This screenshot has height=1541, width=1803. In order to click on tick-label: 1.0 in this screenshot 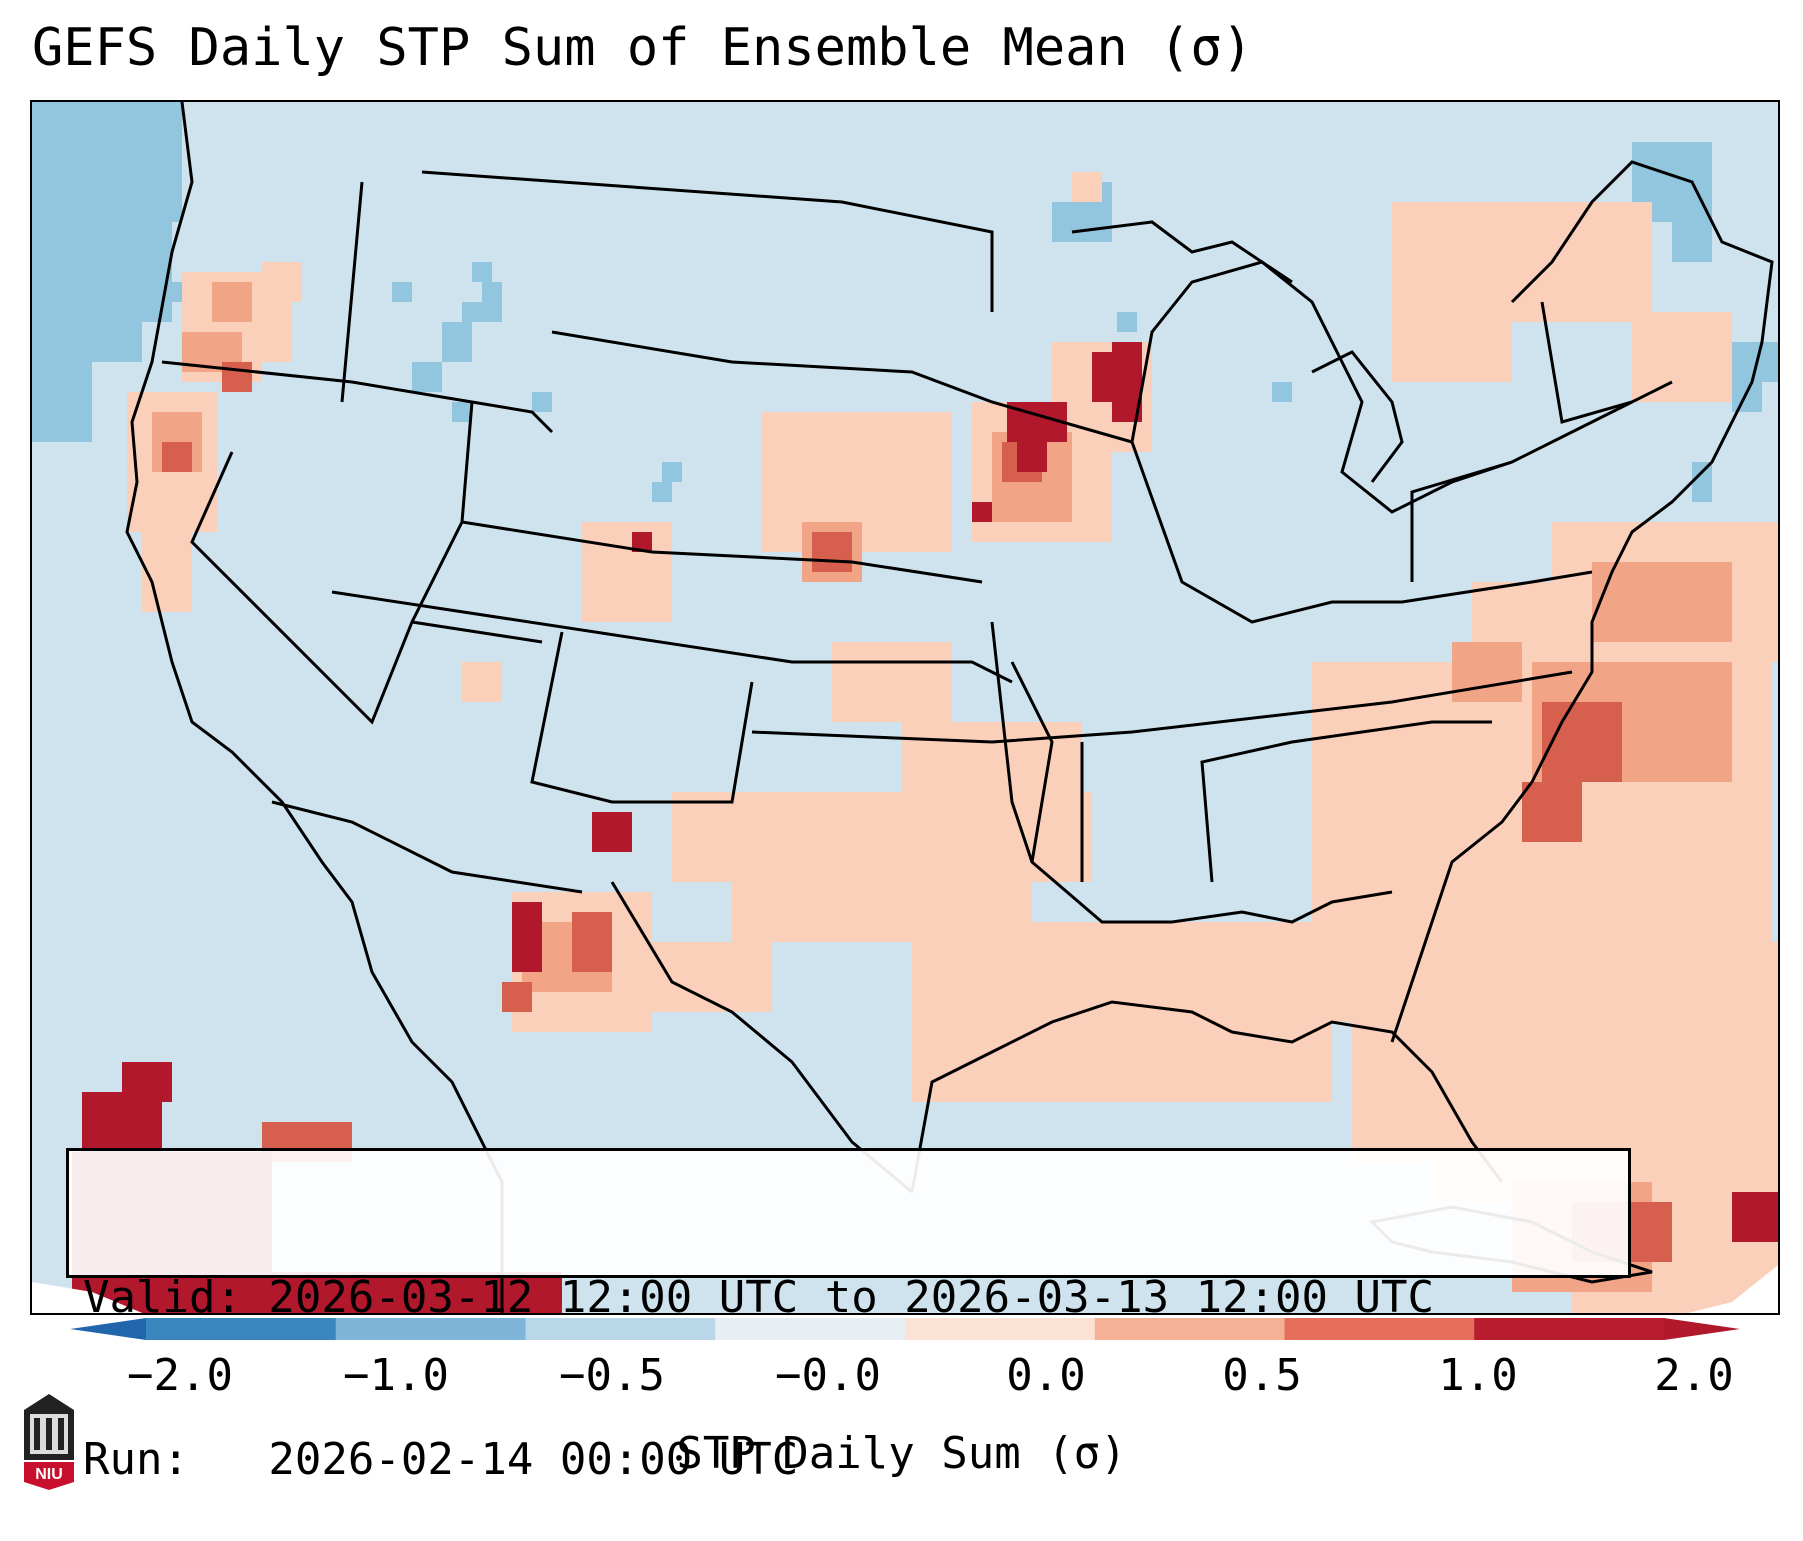, I will do `click(1478, 1375)`.